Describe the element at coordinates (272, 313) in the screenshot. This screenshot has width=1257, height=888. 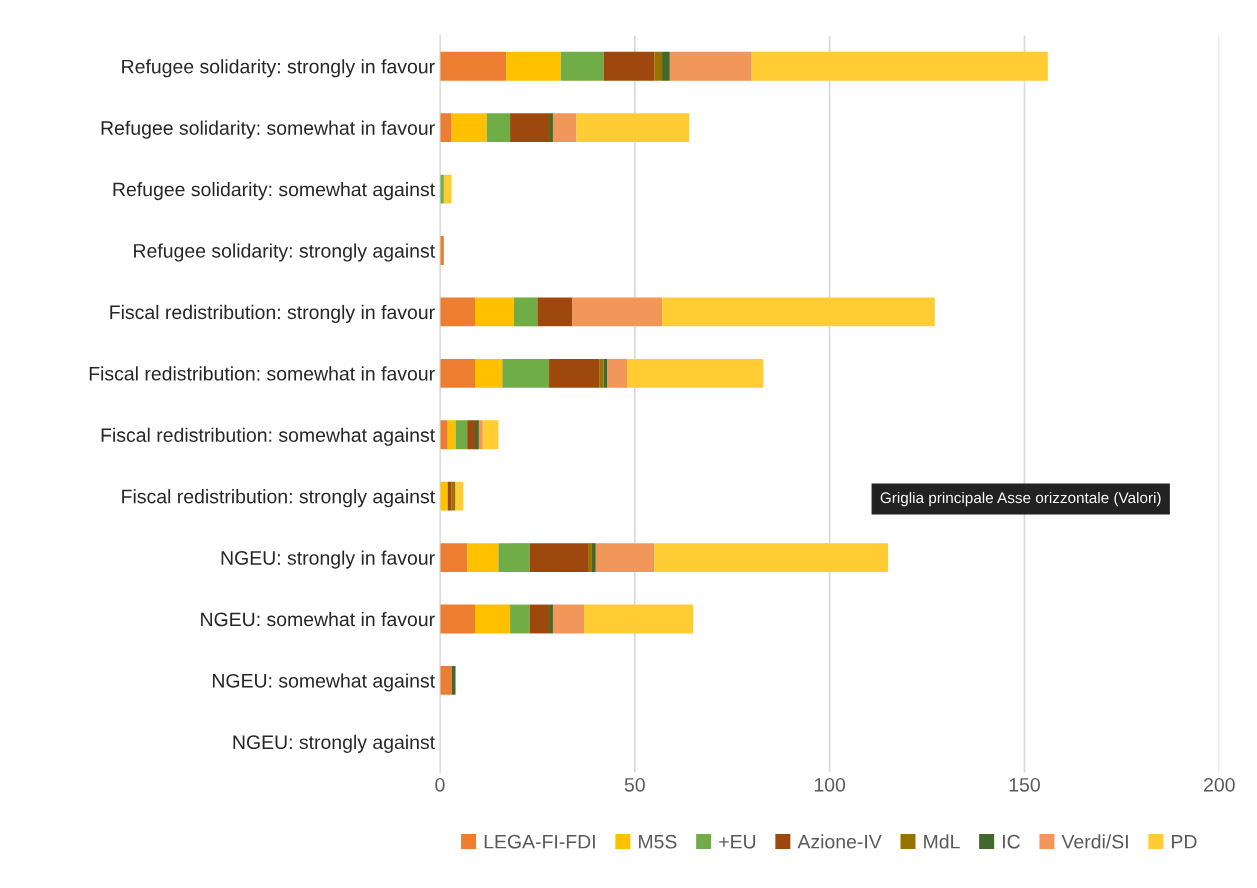
I see `y-tick-label: Fiscal redistribution: strongly in favour` at that location.